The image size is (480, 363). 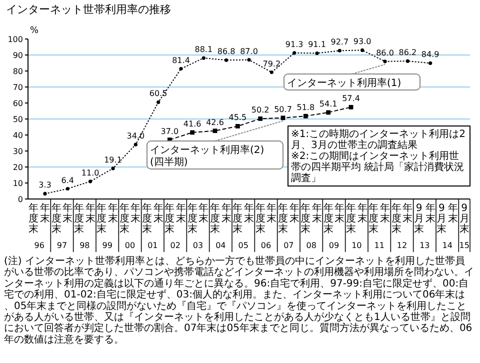 I want to click on text: 12, so click(x=402, y=245).